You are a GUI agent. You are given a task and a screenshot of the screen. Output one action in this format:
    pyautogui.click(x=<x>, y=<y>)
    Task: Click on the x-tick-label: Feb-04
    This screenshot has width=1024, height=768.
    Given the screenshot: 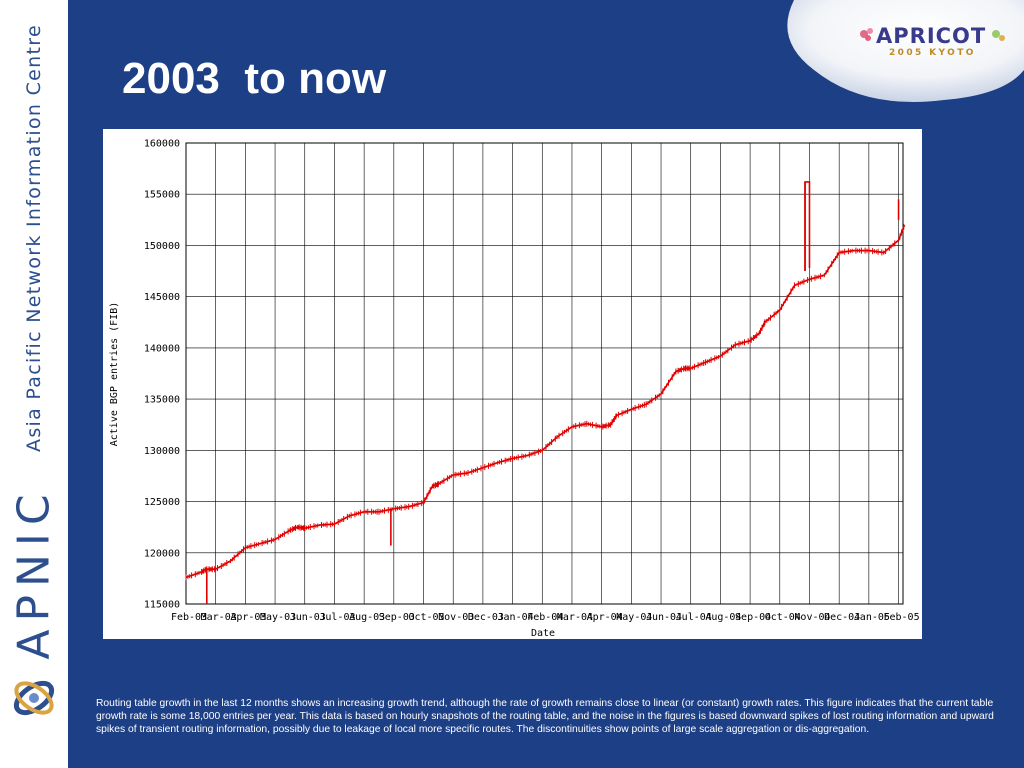 What is the action you would take?
    pyautogui.click(x=545, y=617)
    